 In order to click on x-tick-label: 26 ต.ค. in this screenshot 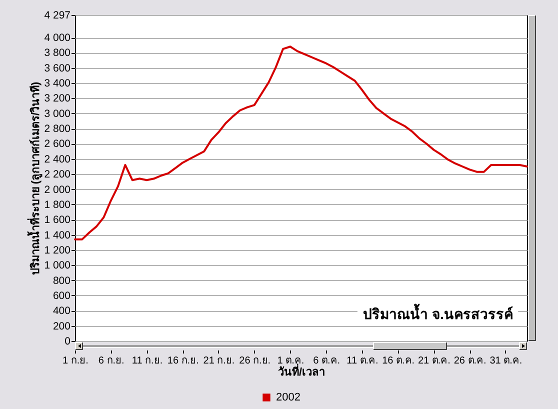, I will do `click(470, 361)`.